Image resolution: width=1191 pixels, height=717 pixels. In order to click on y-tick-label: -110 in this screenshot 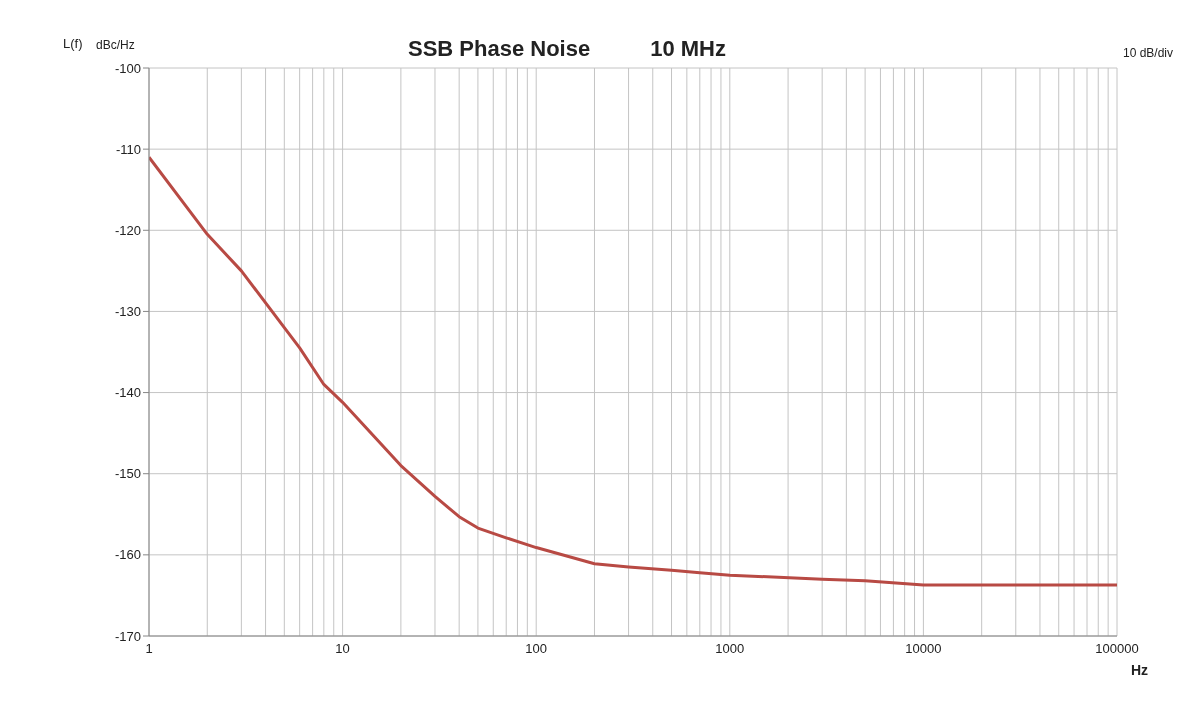, I will do `click(128, 149)`.